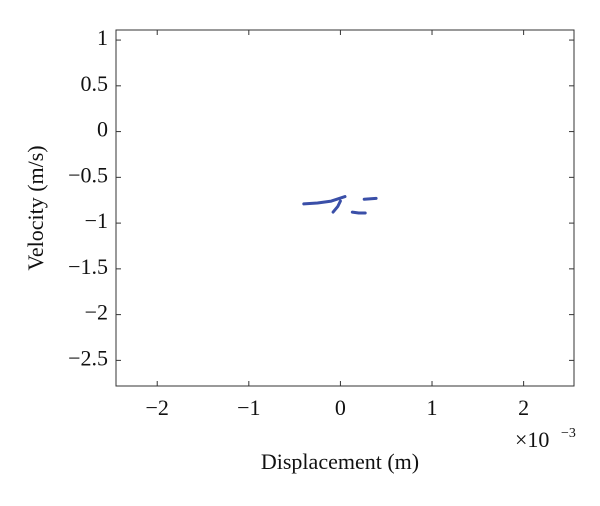 This screenshot has height=506, width=600. Describe the element at coordinates (432, 407) in the screenshot. I see `x-tick-label: 1` at that location.